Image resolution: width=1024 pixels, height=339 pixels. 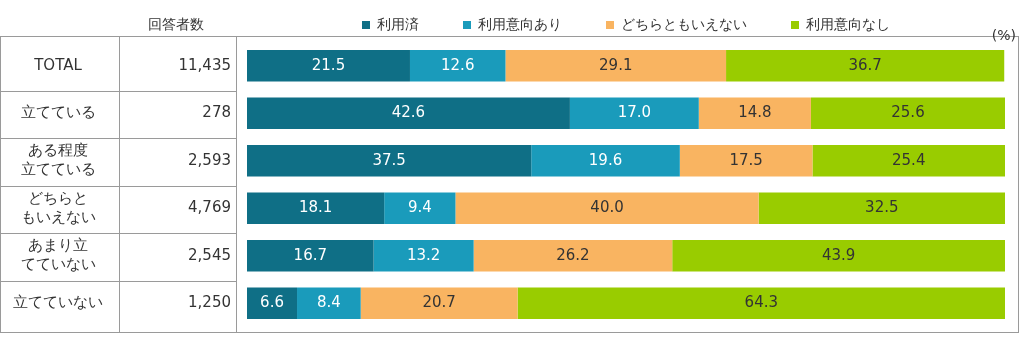 What do you see at coordinates (398, 23) in the screenshot?
I see `legend-label: 利用済` at bounding box center [398, 23].